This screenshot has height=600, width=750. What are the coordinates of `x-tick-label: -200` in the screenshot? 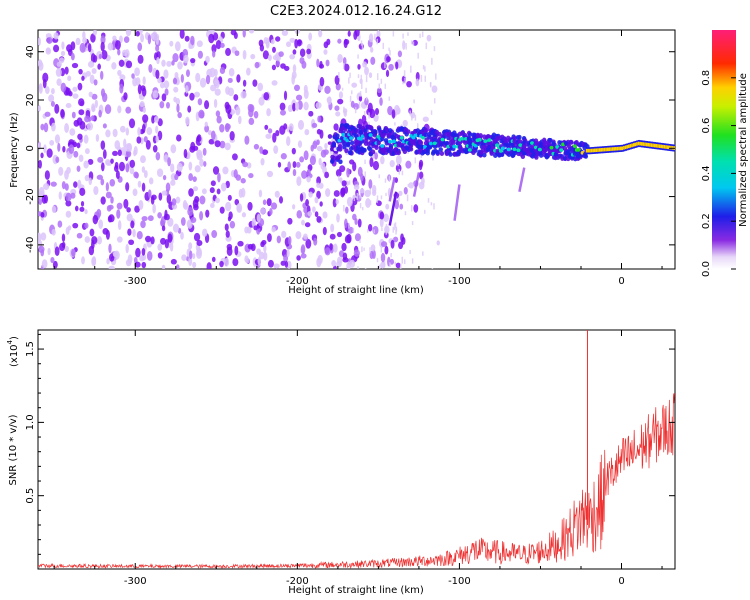 It's located at (297, 581).